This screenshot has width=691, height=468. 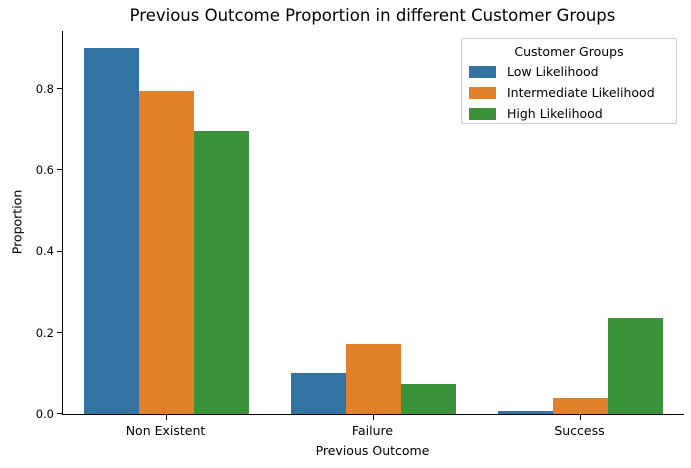 I want to click on y-tick-label: 0.4, so click(x=44, y=251).